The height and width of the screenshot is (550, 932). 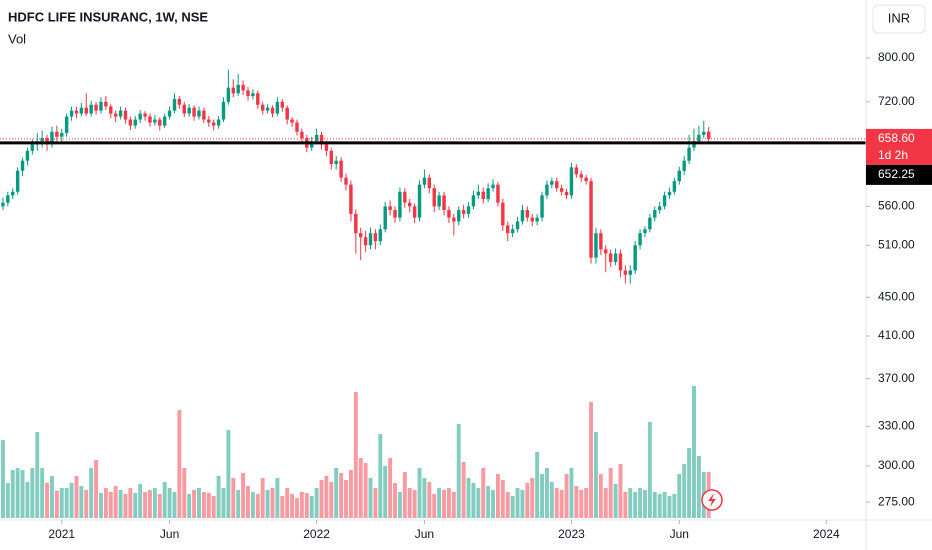 I want to click on y-tick-label: 410.00, so click(x=896, y=335).